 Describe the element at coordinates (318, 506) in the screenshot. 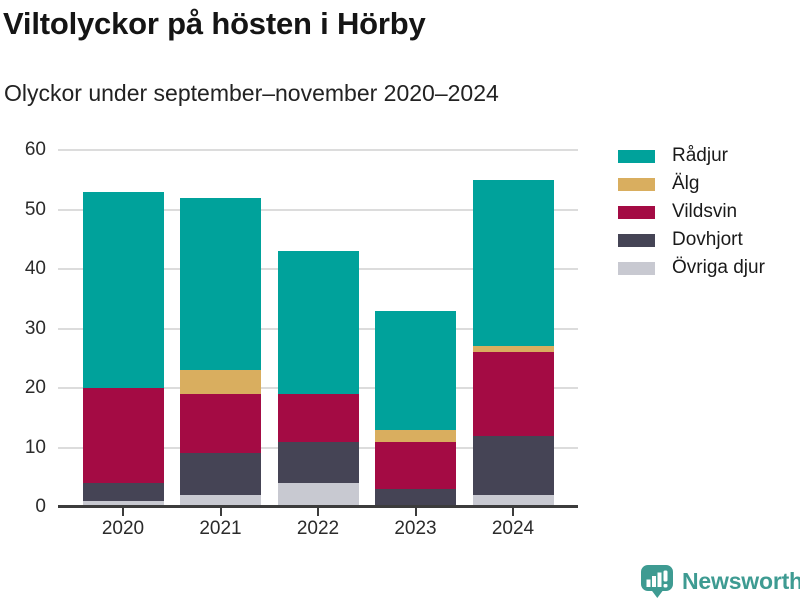

I see `x-axis-line` at that location.